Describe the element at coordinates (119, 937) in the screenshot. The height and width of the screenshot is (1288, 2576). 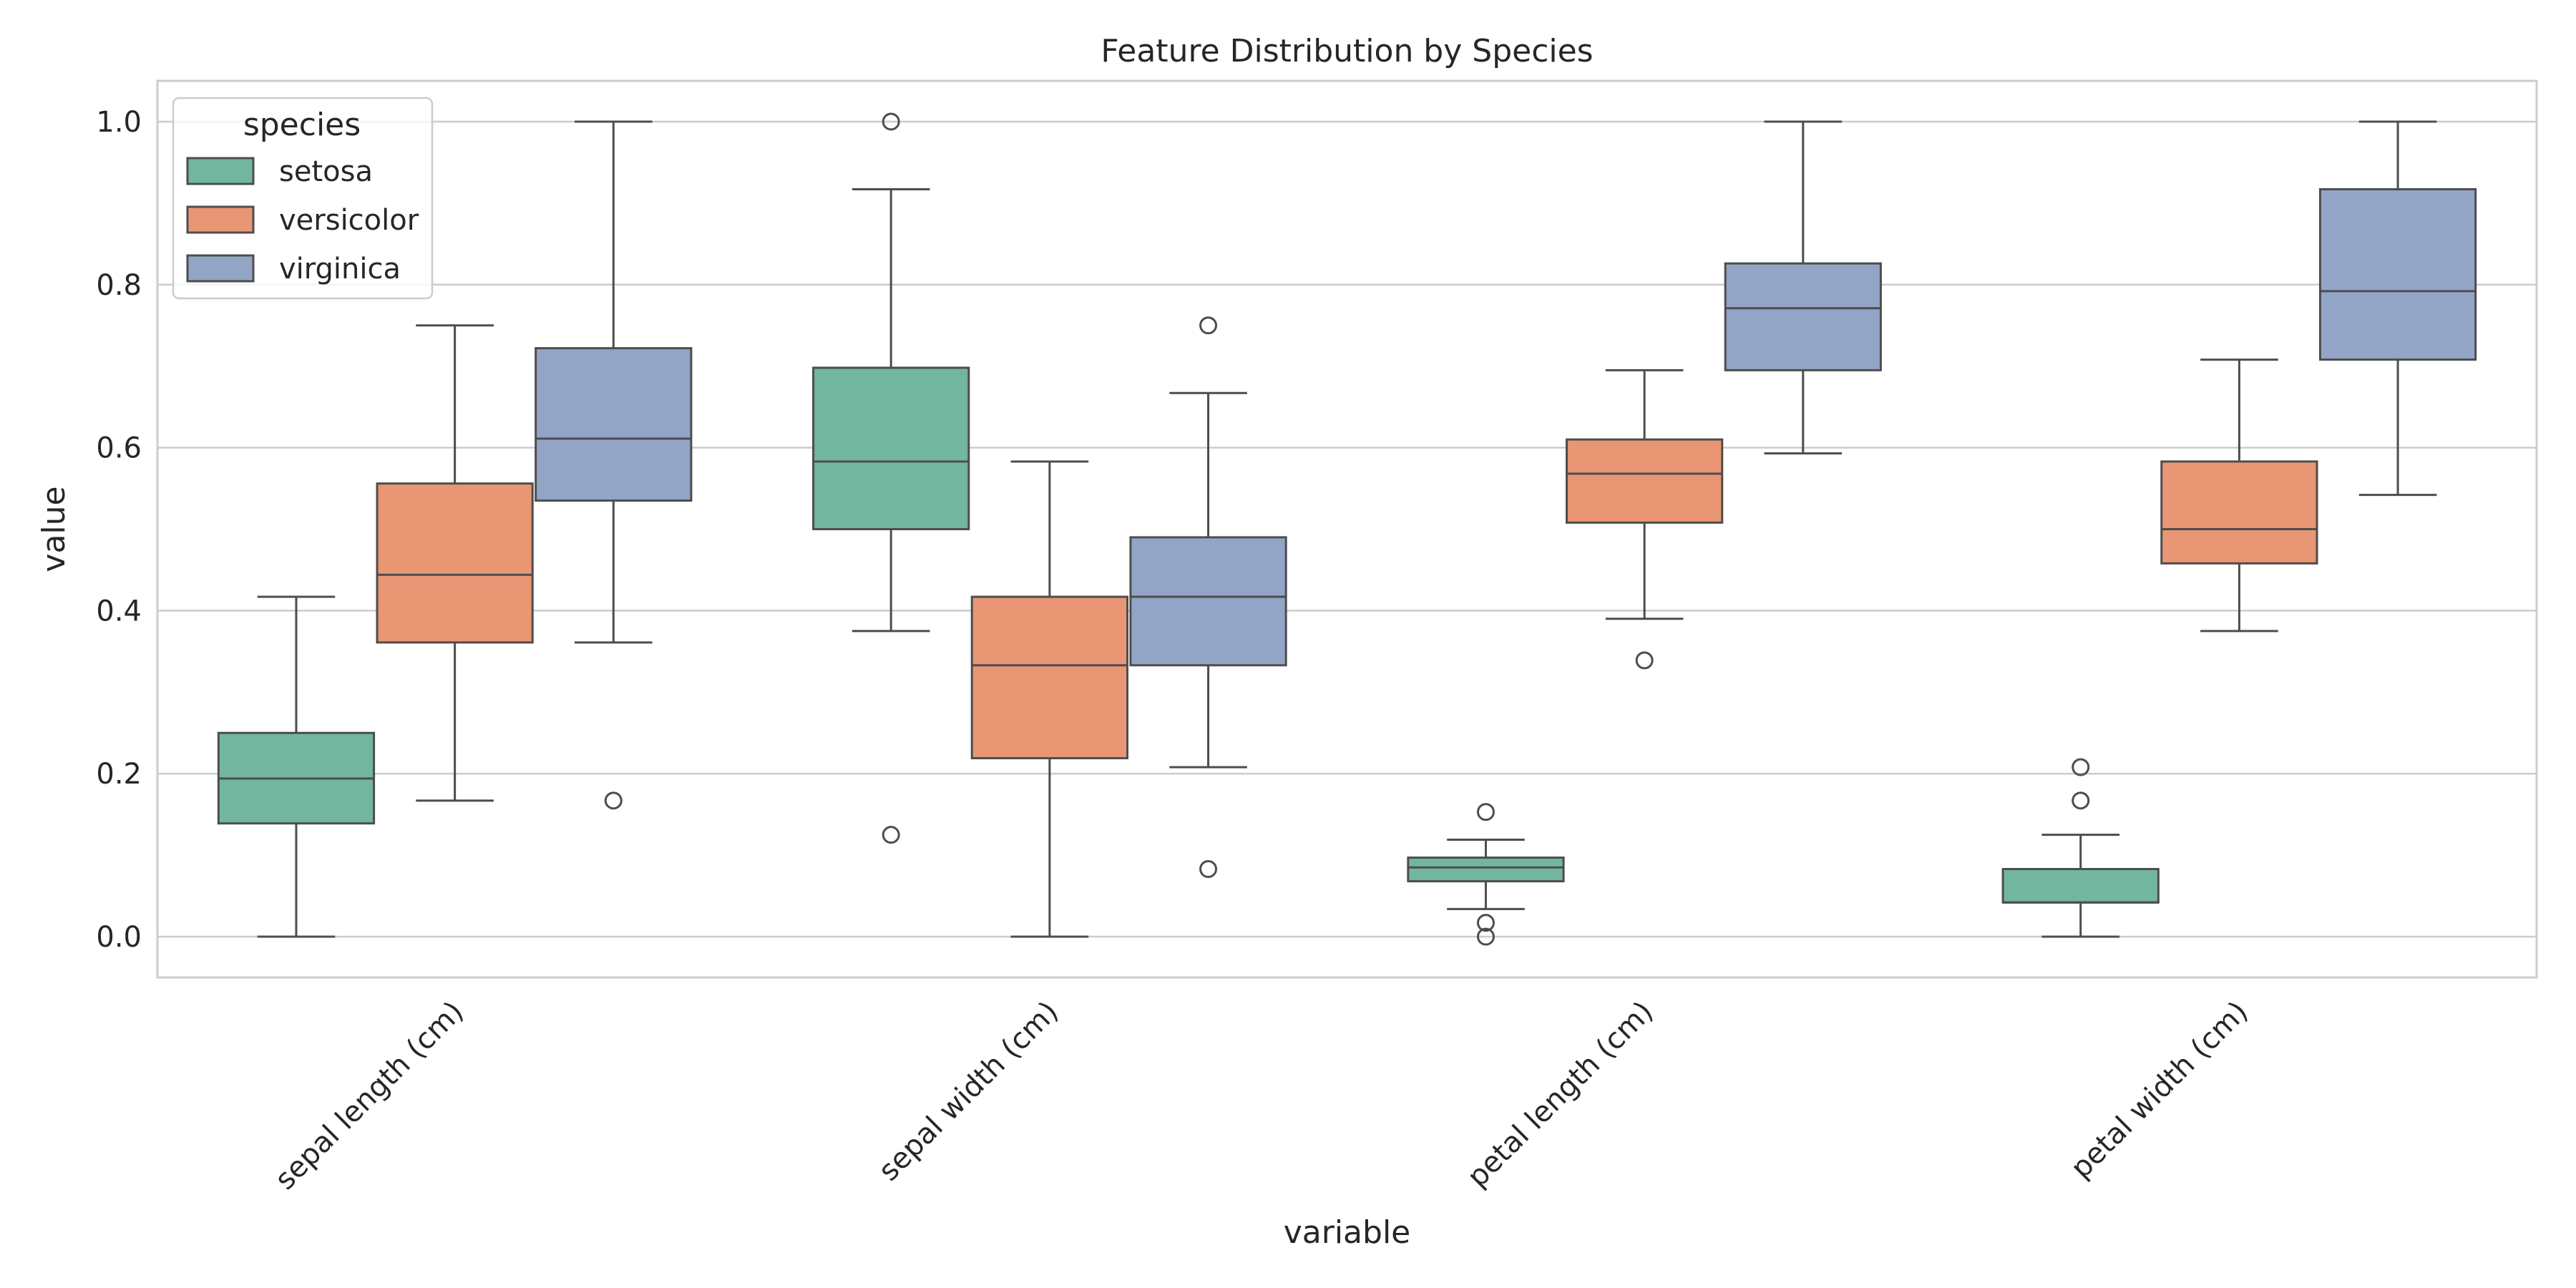
I see `y-tick-label: 0.0` at that location.